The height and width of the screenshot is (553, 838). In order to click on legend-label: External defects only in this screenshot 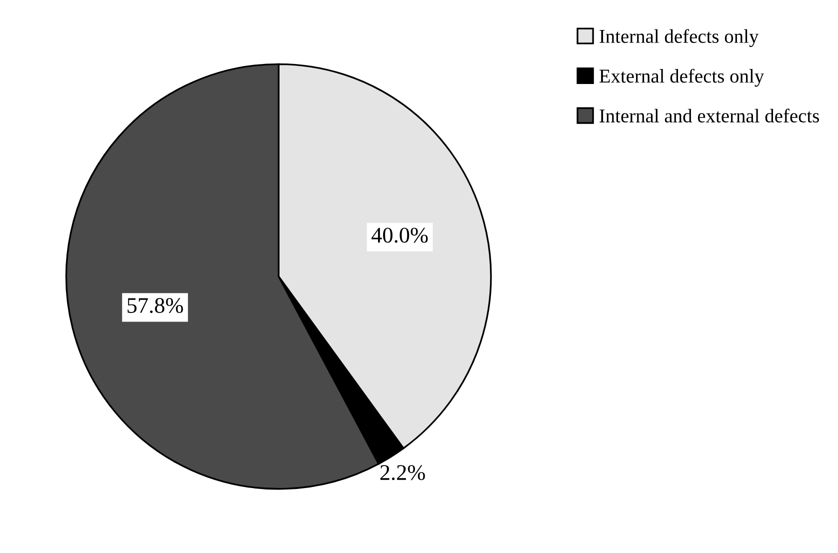, I will do `click(681, 77)`.